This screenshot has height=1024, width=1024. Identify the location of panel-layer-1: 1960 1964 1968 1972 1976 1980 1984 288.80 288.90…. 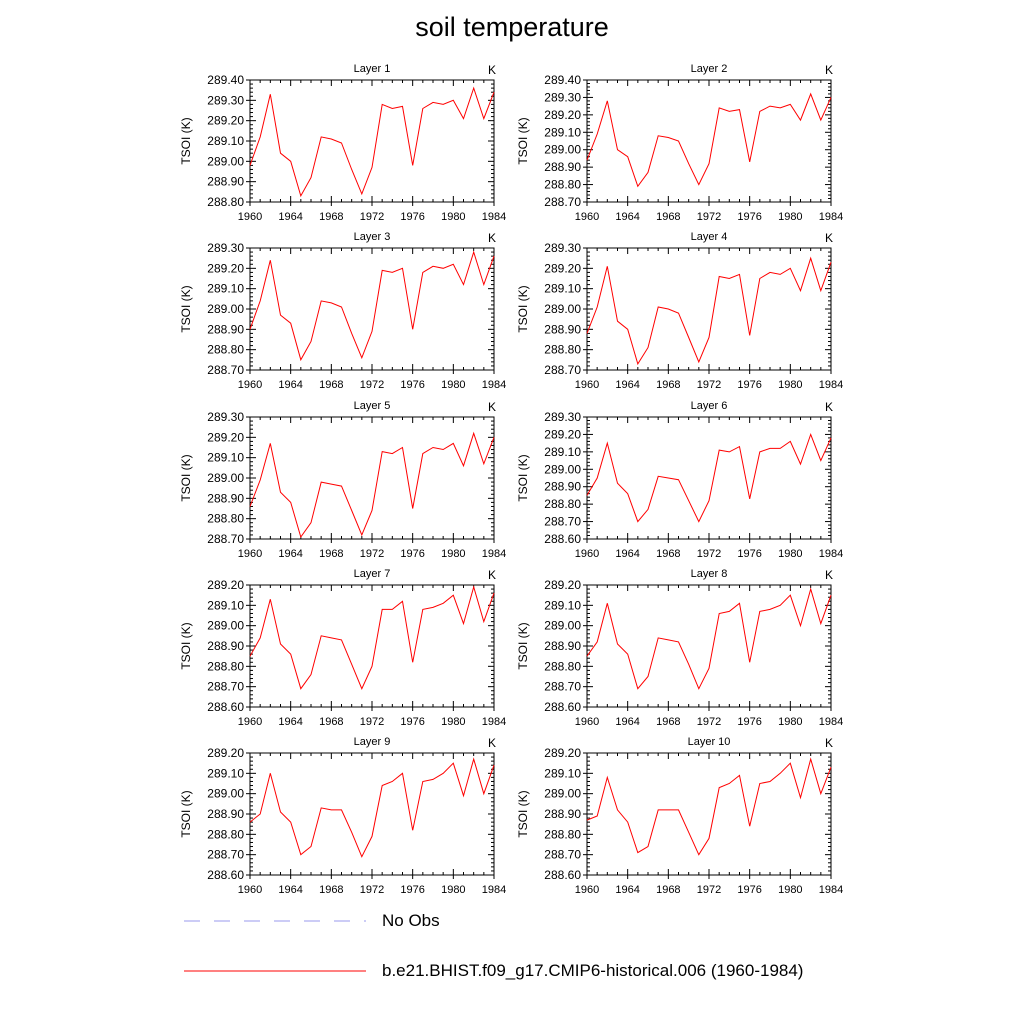
(342, 143).